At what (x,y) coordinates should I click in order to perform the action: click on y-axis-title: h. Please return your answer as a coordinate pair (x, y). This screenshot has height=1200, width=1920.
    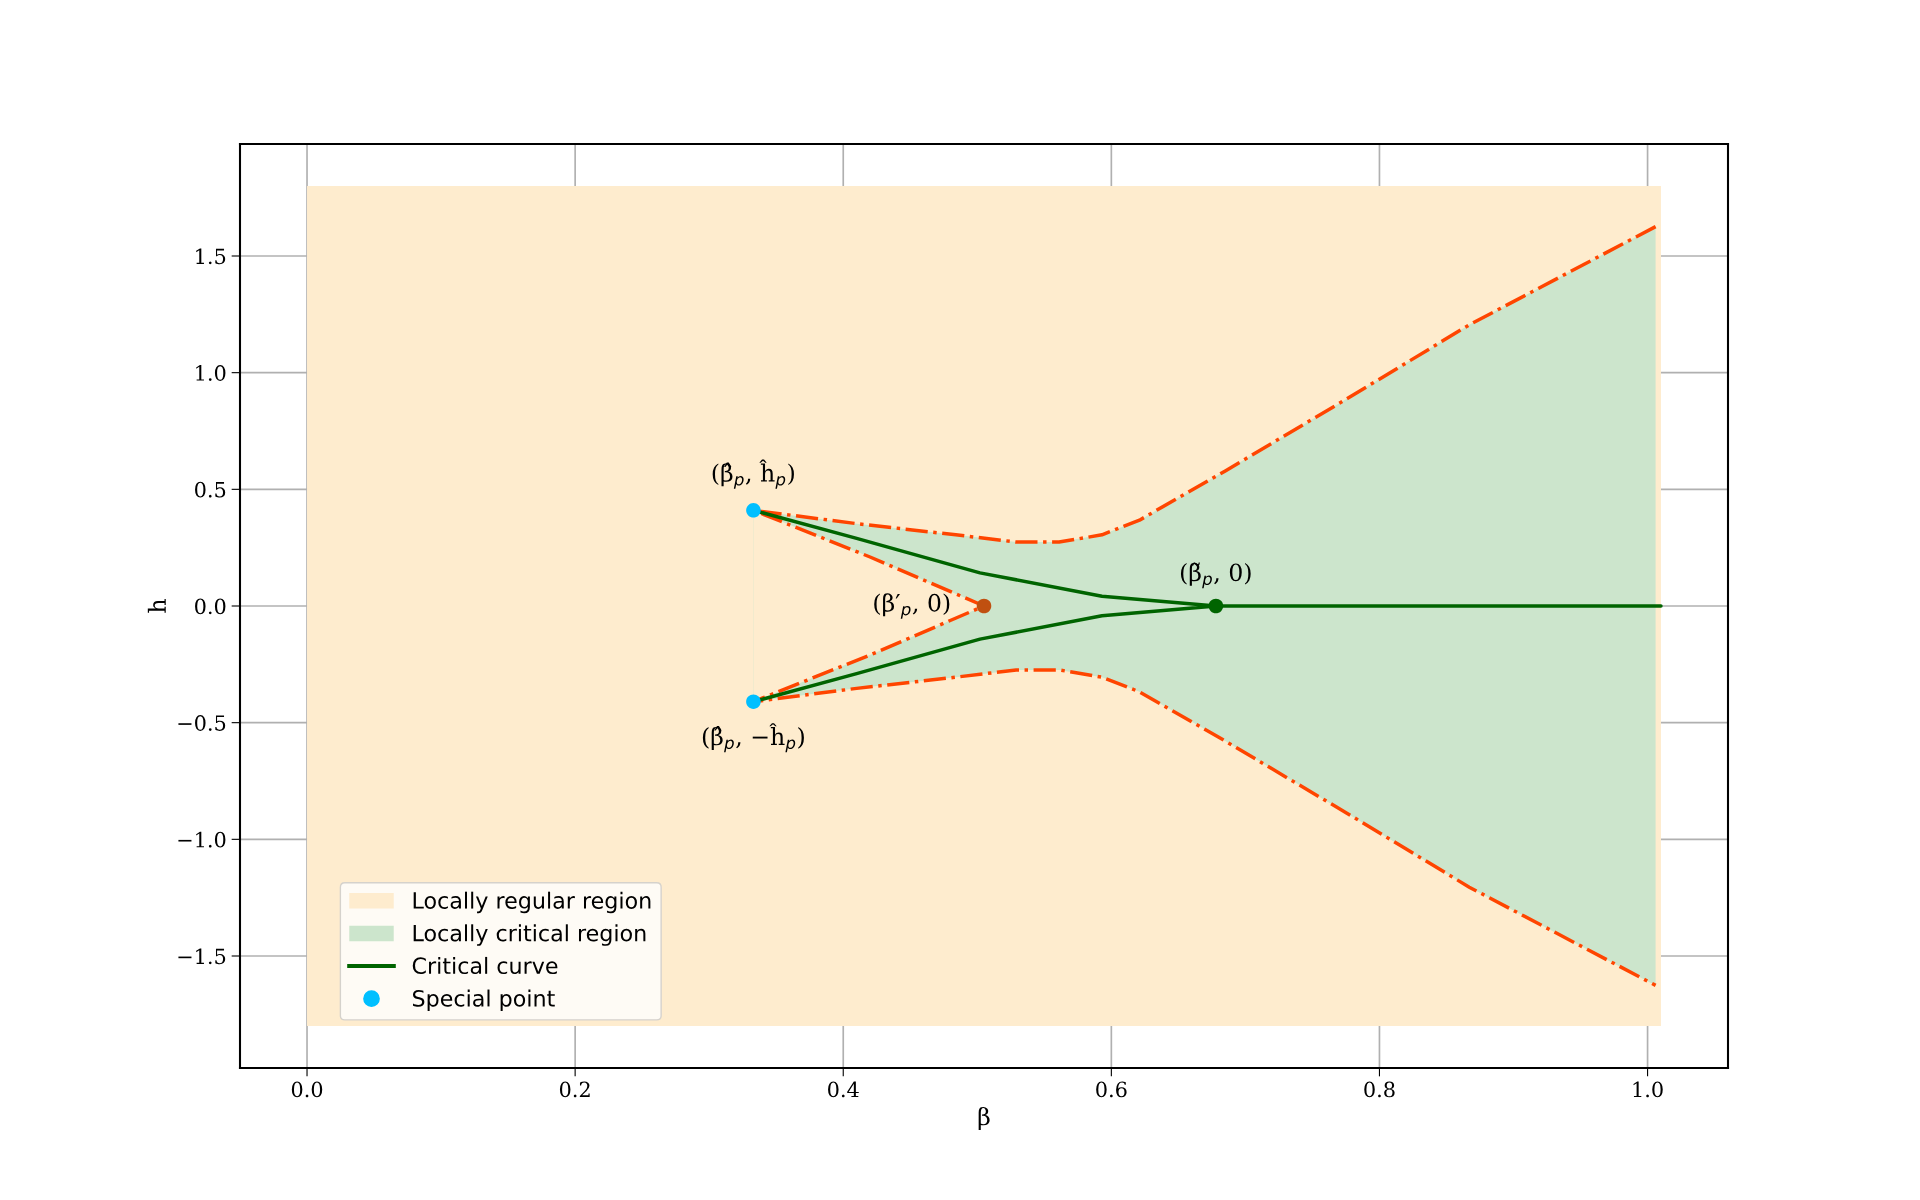
    Looking at the image, I should click on (156, 606).